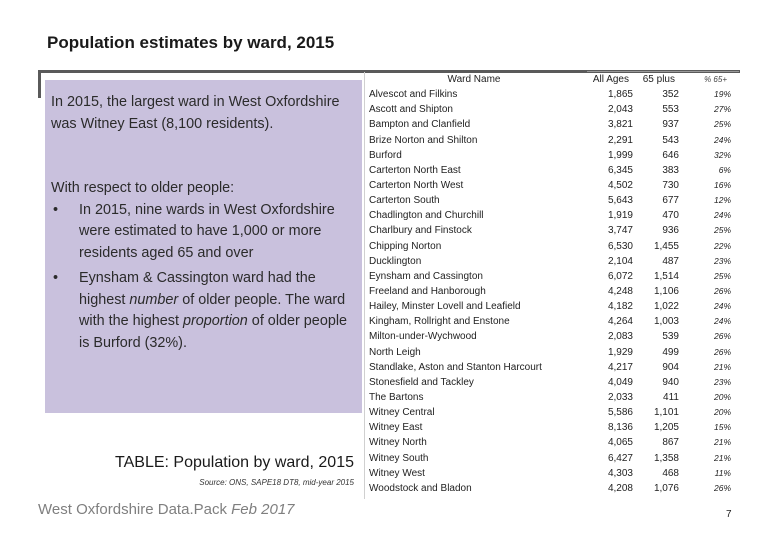 The height and width of the screenshot is (540, 780). Describe the element at coordinates (404, 201) in the screenshot. I see `ward-name-cell: Carterton South` at that location.